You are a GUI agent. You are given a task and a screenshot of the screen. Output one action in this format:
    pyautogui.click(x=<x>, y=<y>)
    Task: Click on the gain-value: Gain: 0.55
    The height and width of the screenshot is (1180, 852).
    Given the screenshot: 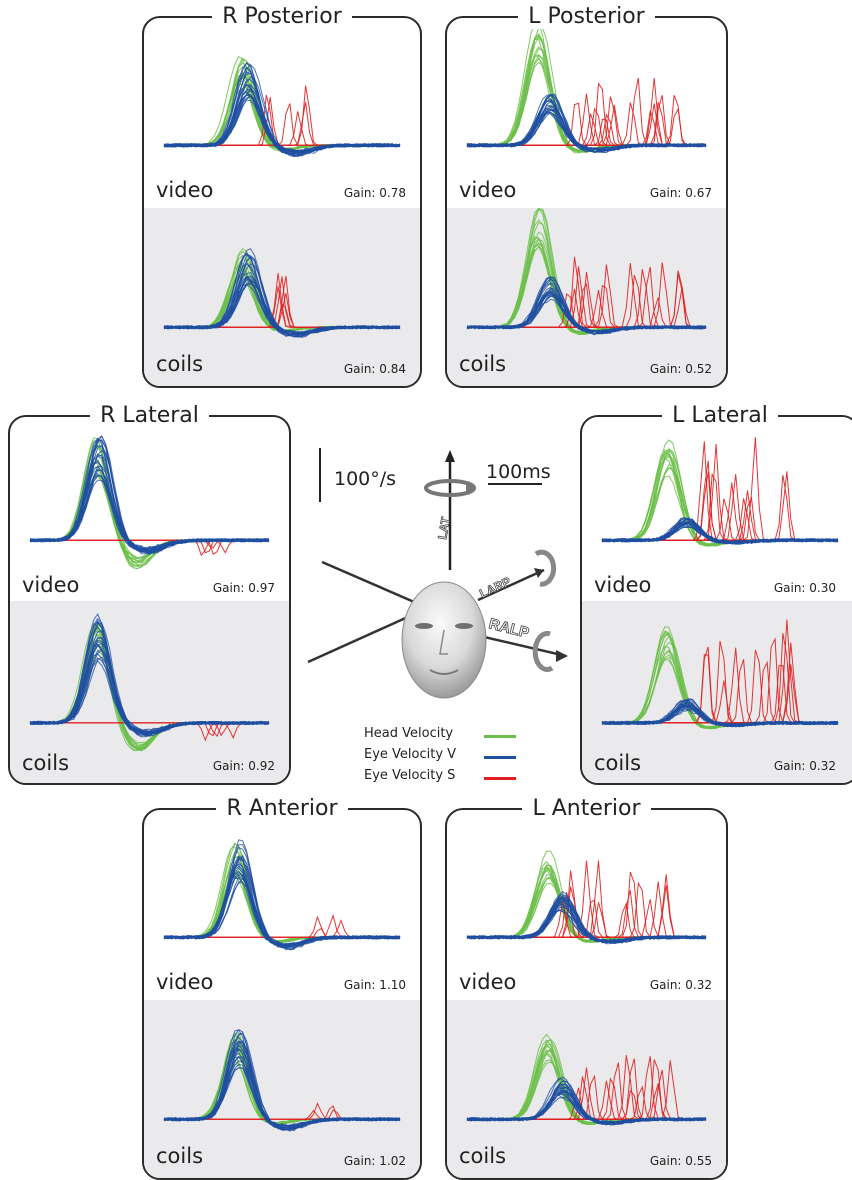 What is the action you would take?
    pyautogui.click(x=680, y=1161)
    